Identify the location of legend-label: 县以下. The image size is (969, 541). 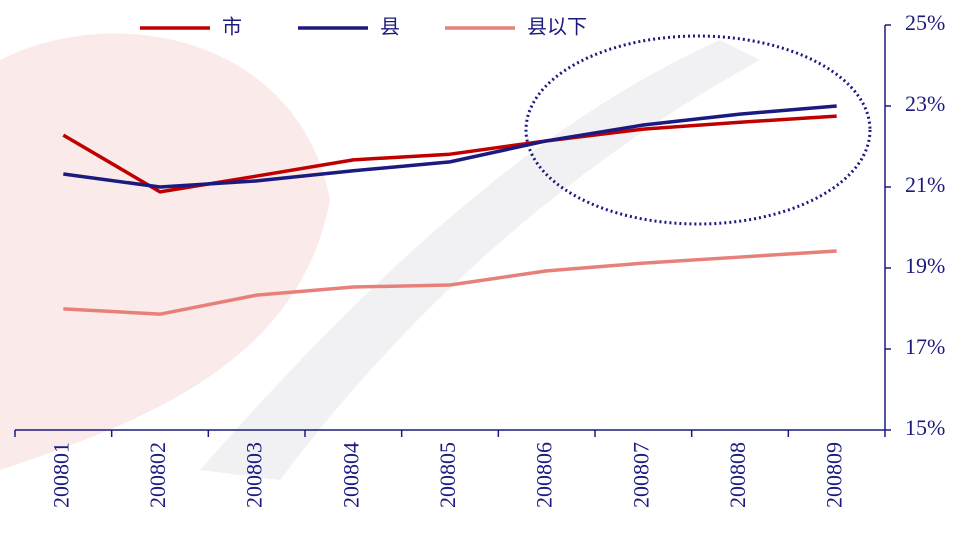
(557, 27).